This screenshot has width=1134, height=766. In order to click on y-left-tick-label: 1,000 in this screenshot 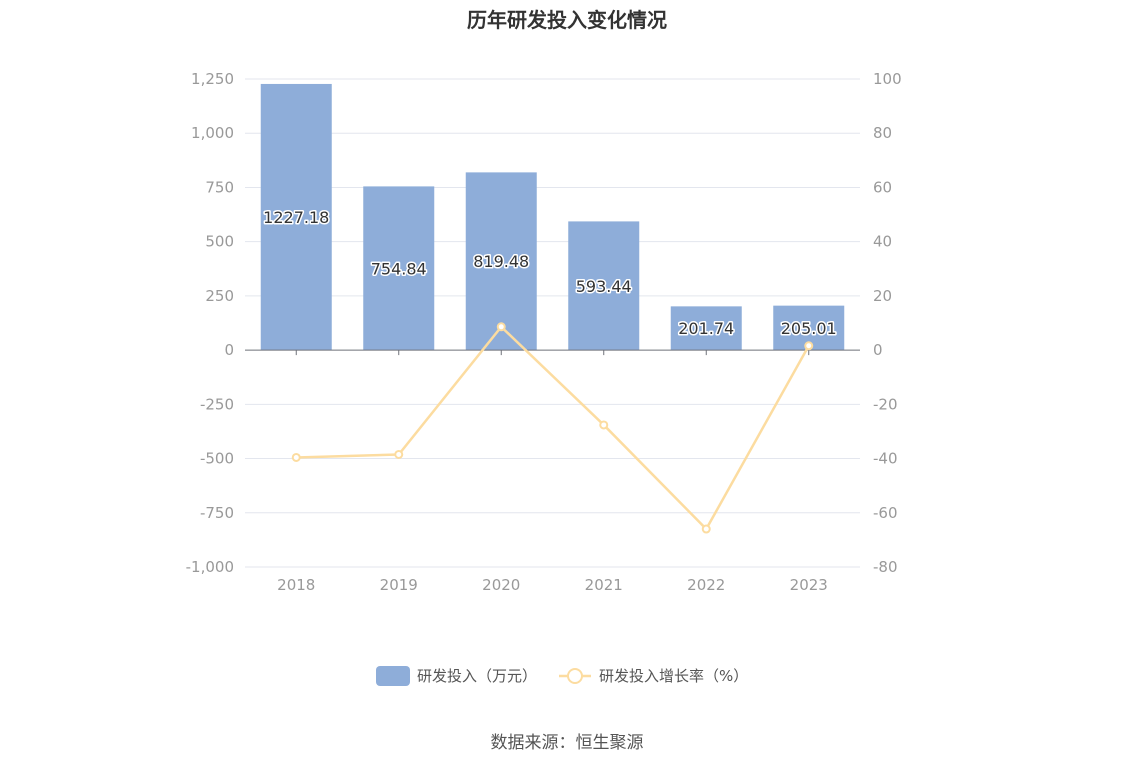, I will do `click(212, 133)`.